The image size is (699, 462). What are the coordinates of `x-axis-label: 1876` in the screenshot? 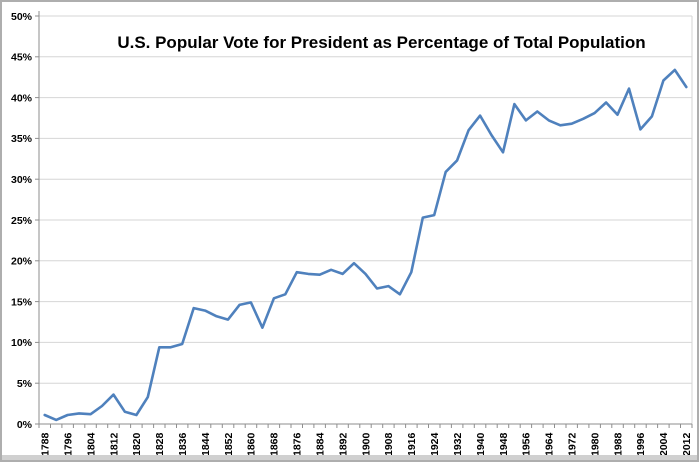 It's located at (298, 444).